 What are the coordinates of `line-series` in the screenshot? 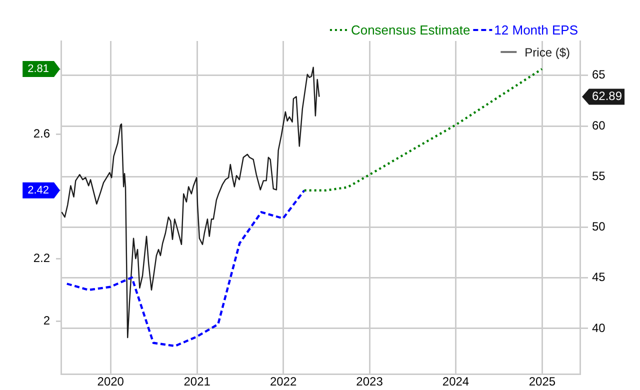 It's located at (423, 130).